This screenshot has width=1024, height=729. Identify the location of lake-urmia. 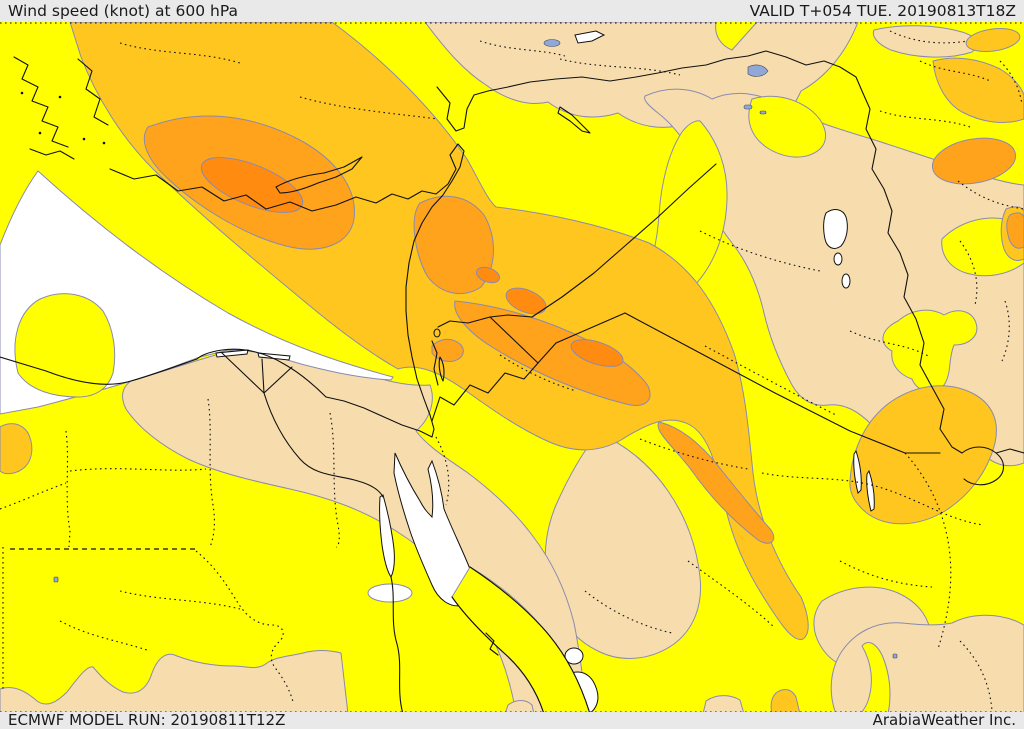
(835, 229).